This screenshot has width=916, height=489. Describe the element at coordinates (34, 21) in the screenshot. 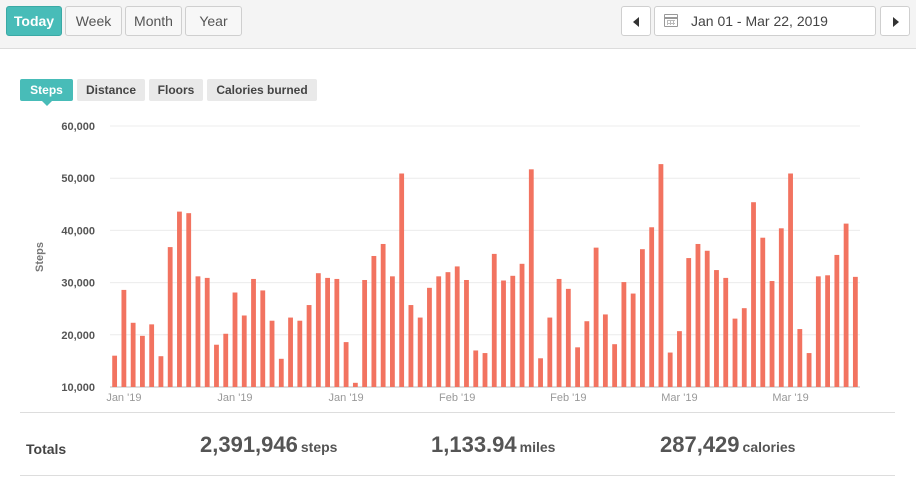

I see `today-button: Today` at that location.